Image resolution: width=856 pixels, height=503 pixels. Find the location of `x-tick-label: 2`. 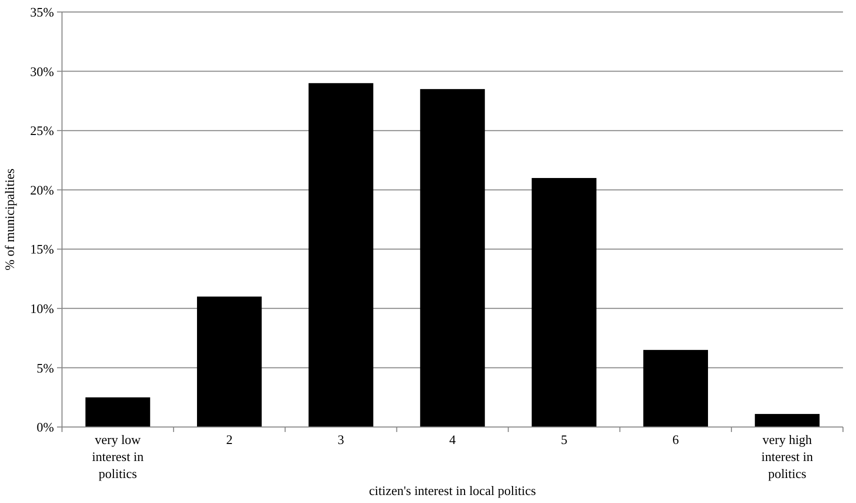

x-tick-label: 2 is located at coordinates (229, 439).